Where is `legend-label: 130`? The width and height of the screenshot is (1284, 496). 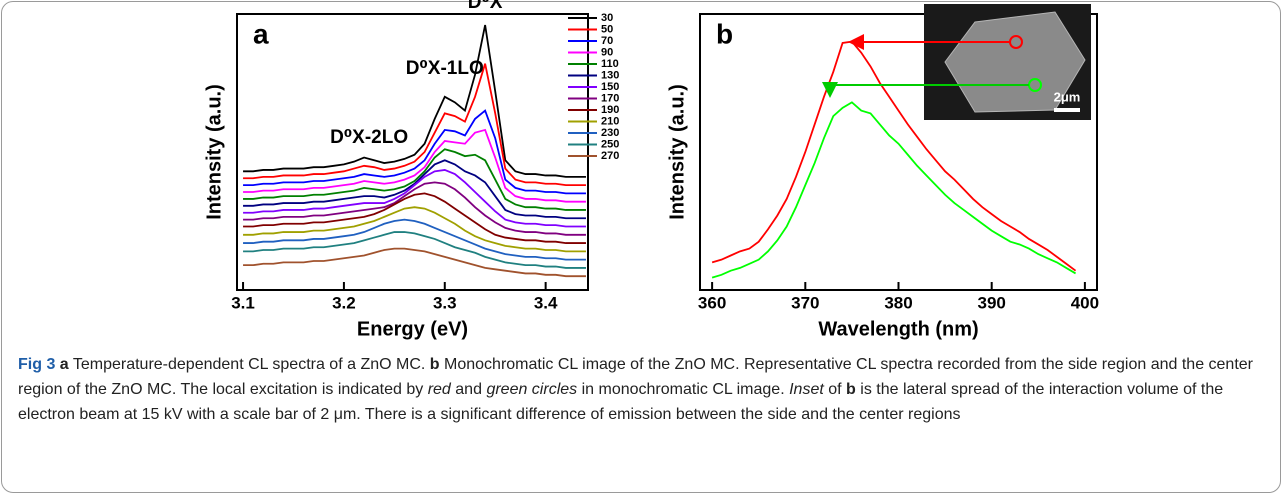 legend-label: 130 is located at coordinates (610, 75).